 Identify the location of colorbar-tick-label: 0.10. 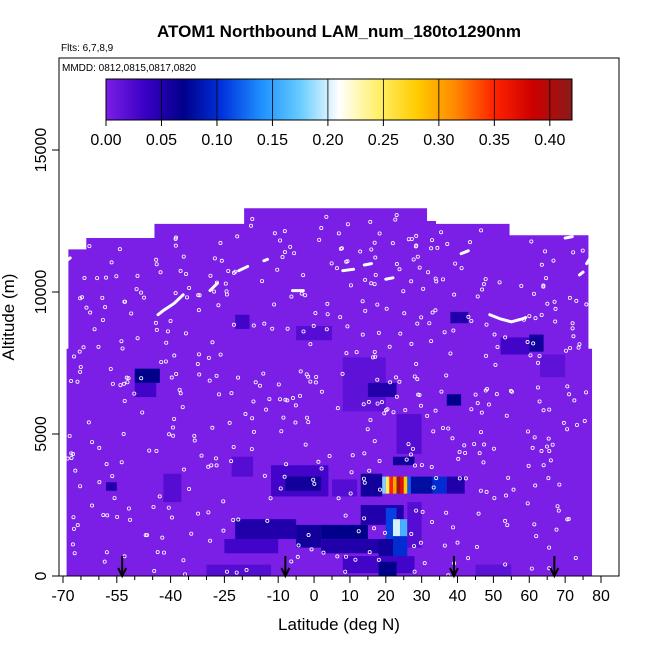
(216, 140).